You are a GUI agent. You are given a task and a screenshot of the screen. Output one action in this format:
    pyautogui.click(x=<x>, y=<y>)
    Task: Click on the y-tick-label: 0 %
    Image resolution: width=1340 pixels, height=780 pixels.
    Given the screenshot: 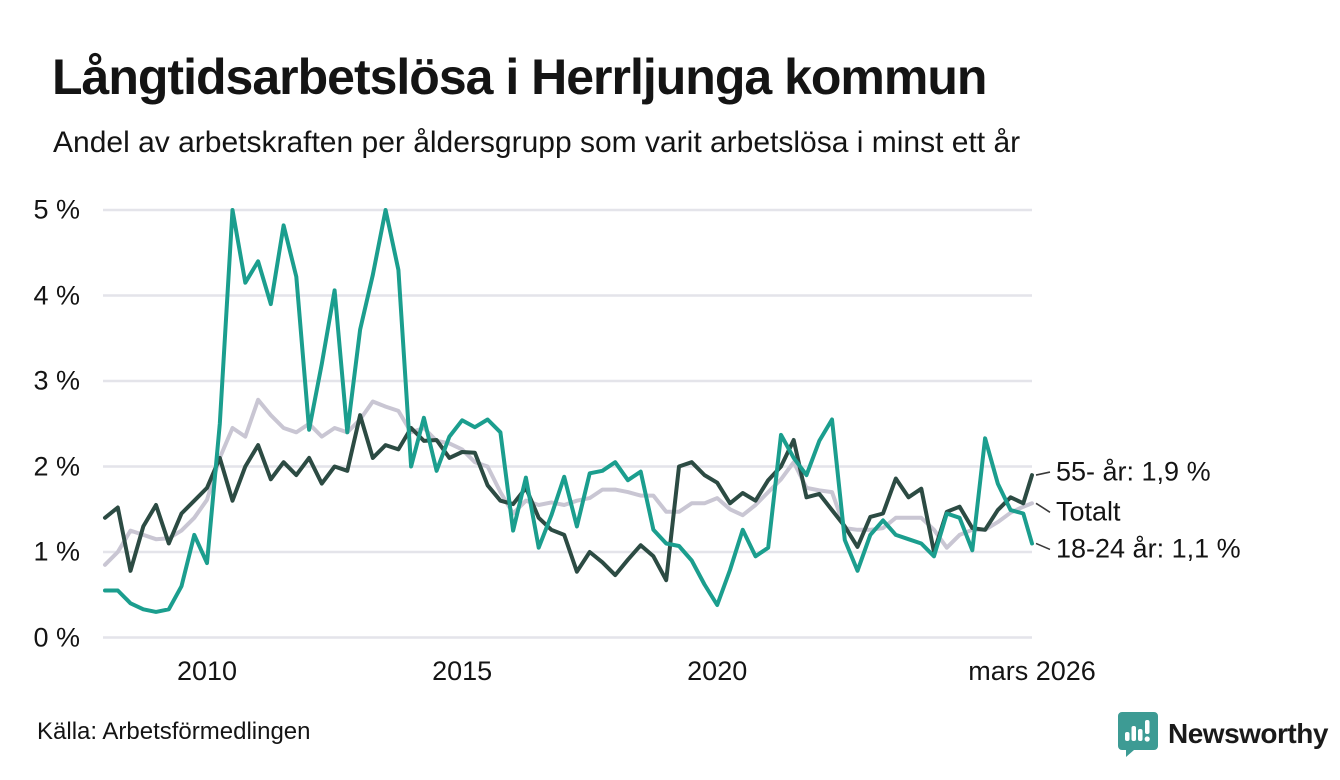 What is the action you would take?
    pyautogui.click(x=56, y=637)
    